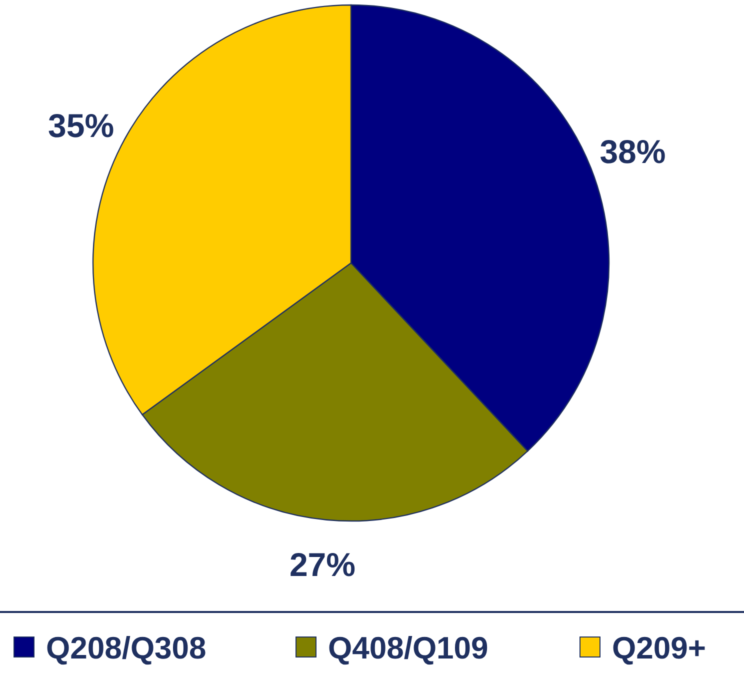  I want to click on legend-label: Q408/Q109, so click(408, 648).